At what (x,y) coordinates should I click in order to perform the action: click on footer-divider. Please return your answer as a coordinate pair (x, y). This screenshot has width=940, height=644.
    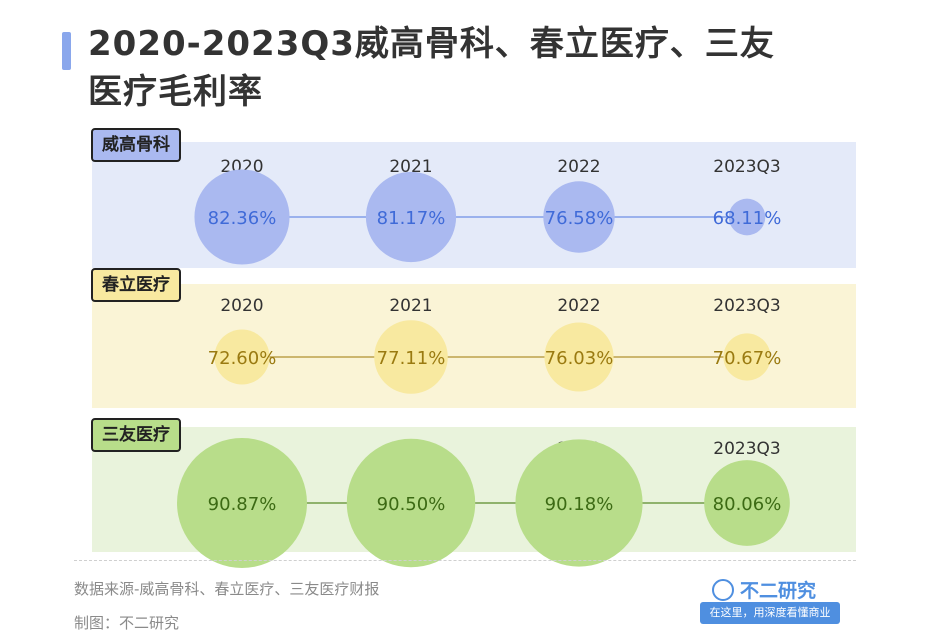
    Looking at the image, I should click on (465, 560).